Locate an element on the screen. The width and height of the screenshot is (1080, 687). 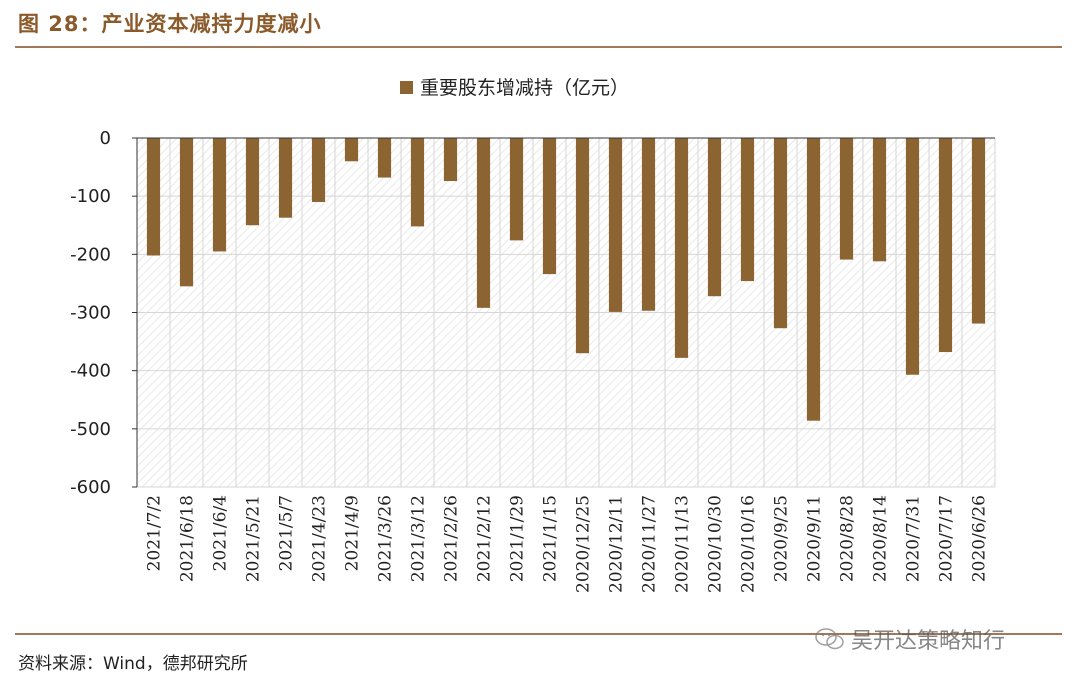
source-note: 资料来源：Wind，德邦研究所 is located at coordinates (133, 664).